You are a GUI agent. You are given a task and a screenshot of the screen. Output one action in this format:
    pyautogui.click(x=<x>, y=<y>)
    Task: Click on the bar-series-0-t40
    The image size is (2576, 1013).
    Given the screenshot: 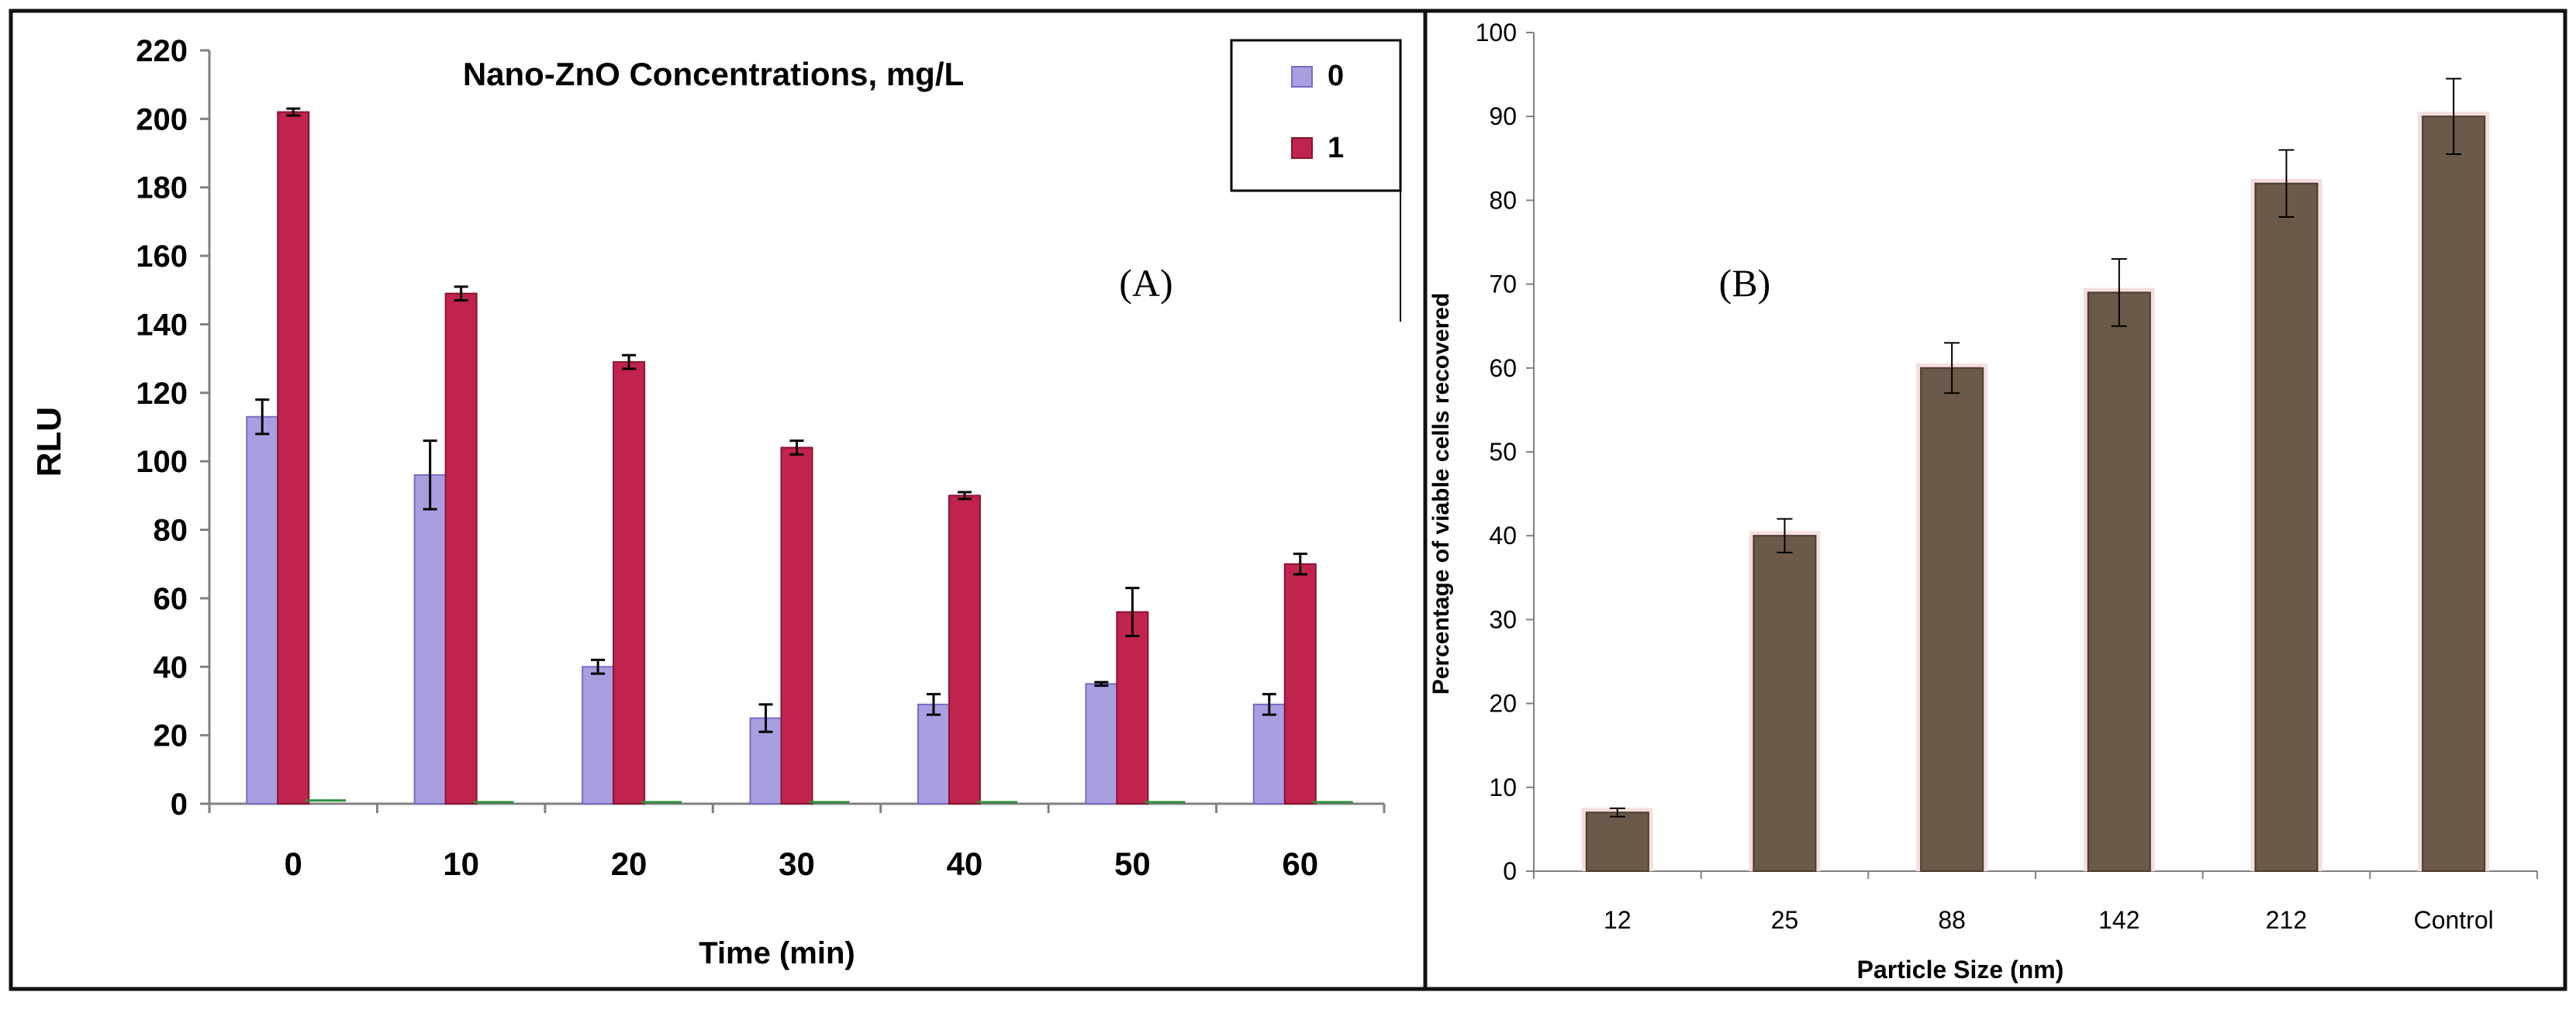 What is the action you would take?
    pyautogui.click(x=933, y=754)
    